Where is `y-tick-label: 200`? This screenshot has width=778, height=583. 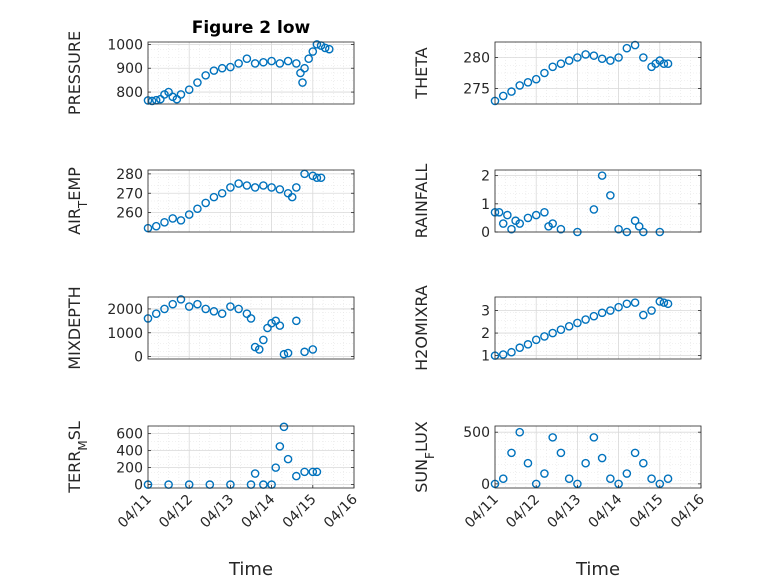 y-tick-label: 200 is located at coordinates (129, 469).